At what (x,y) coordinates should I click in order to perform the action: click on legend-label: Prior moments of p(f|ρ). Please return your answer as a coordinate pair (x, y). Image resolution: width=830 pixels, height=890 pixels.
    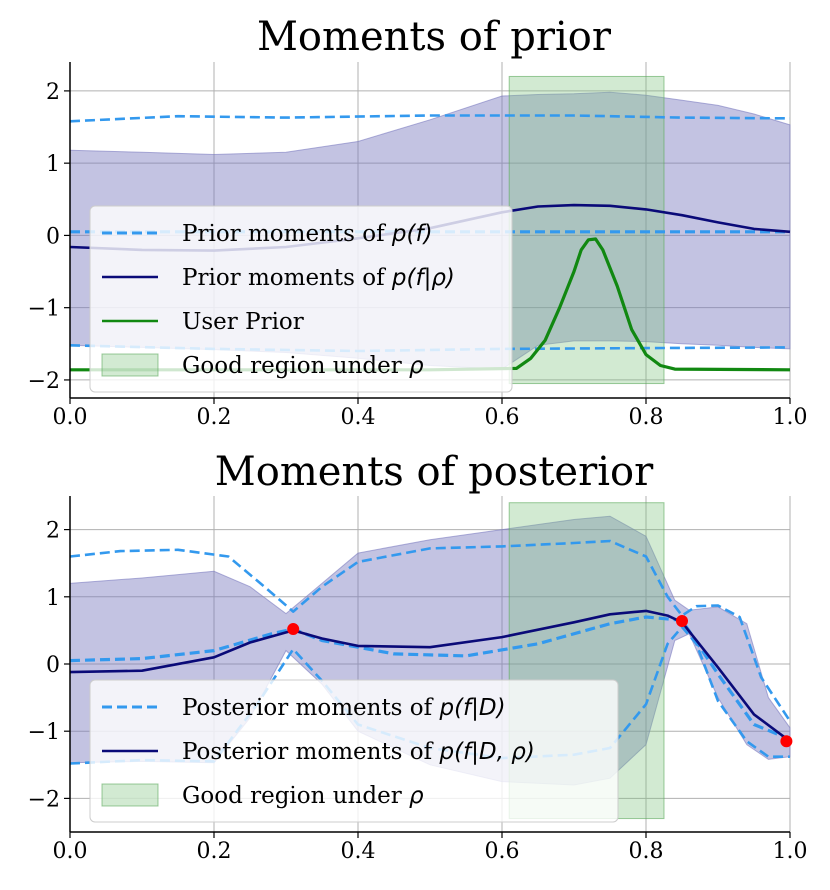
    Looking at the image, I should click on (318, 278).